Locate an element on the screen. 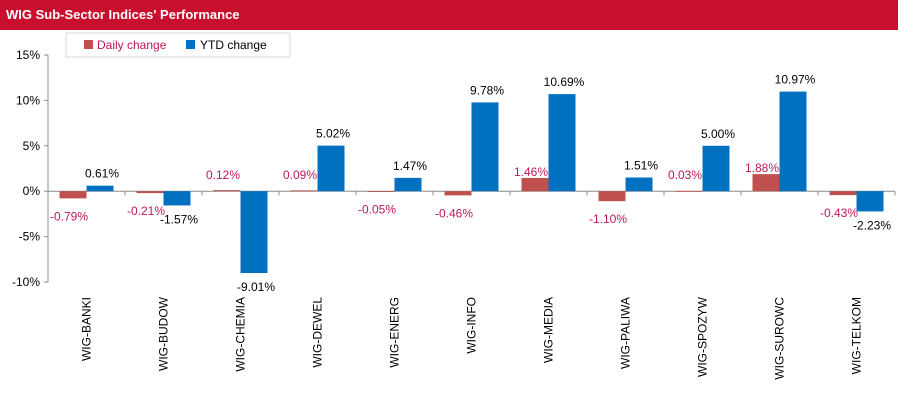 The image size is (898, 405). legend-swatch-daily-change is located at coordinates (88, 44).